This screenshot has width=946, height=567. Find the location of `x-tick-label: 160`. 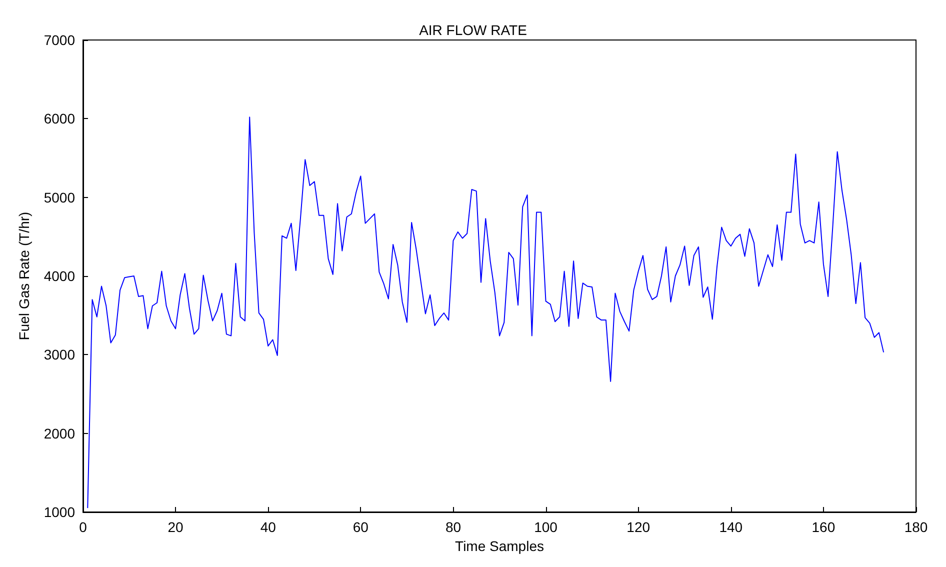

x-tick-label: 160 is located at coordinates (824, 527).